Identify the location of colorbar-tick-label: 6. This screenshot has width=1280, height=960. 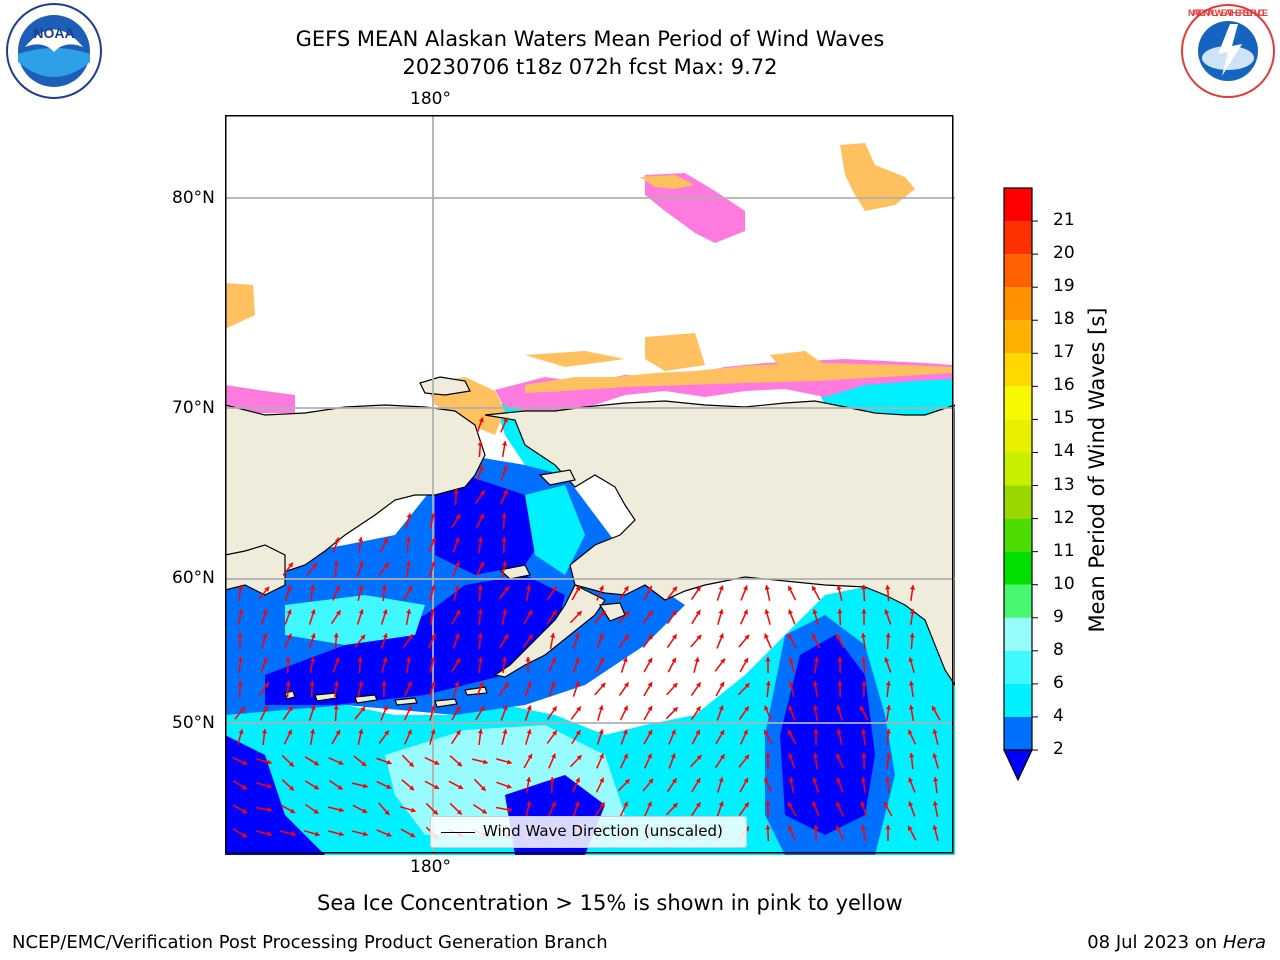
(1058, 682).